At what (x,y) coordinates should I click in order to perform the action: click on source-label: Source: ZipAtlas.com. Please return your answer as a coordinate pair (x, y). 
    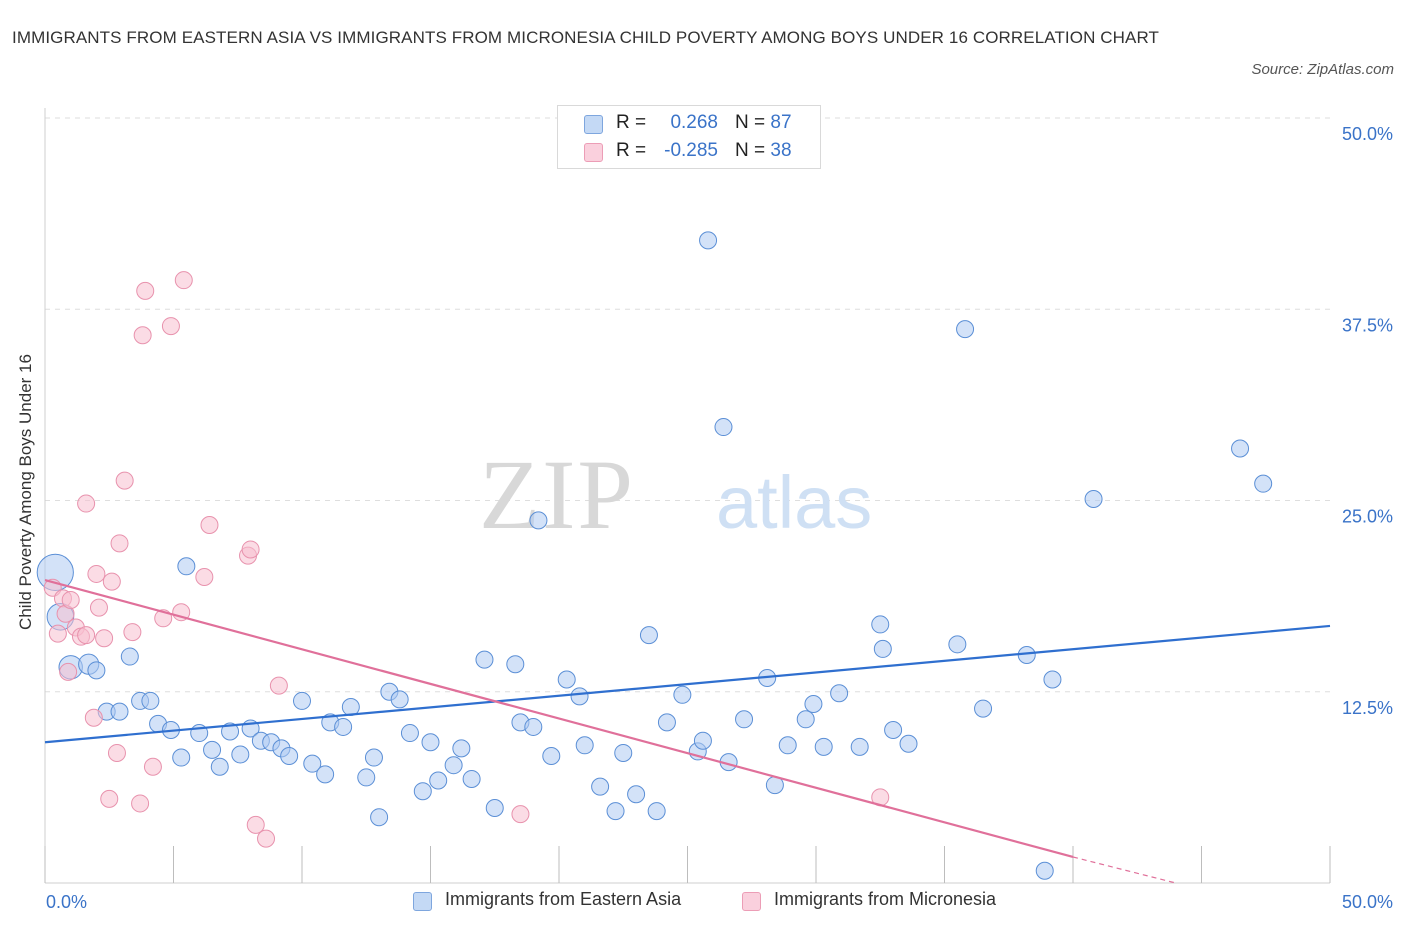
    Looking at the image, I should click on (1322, 69).